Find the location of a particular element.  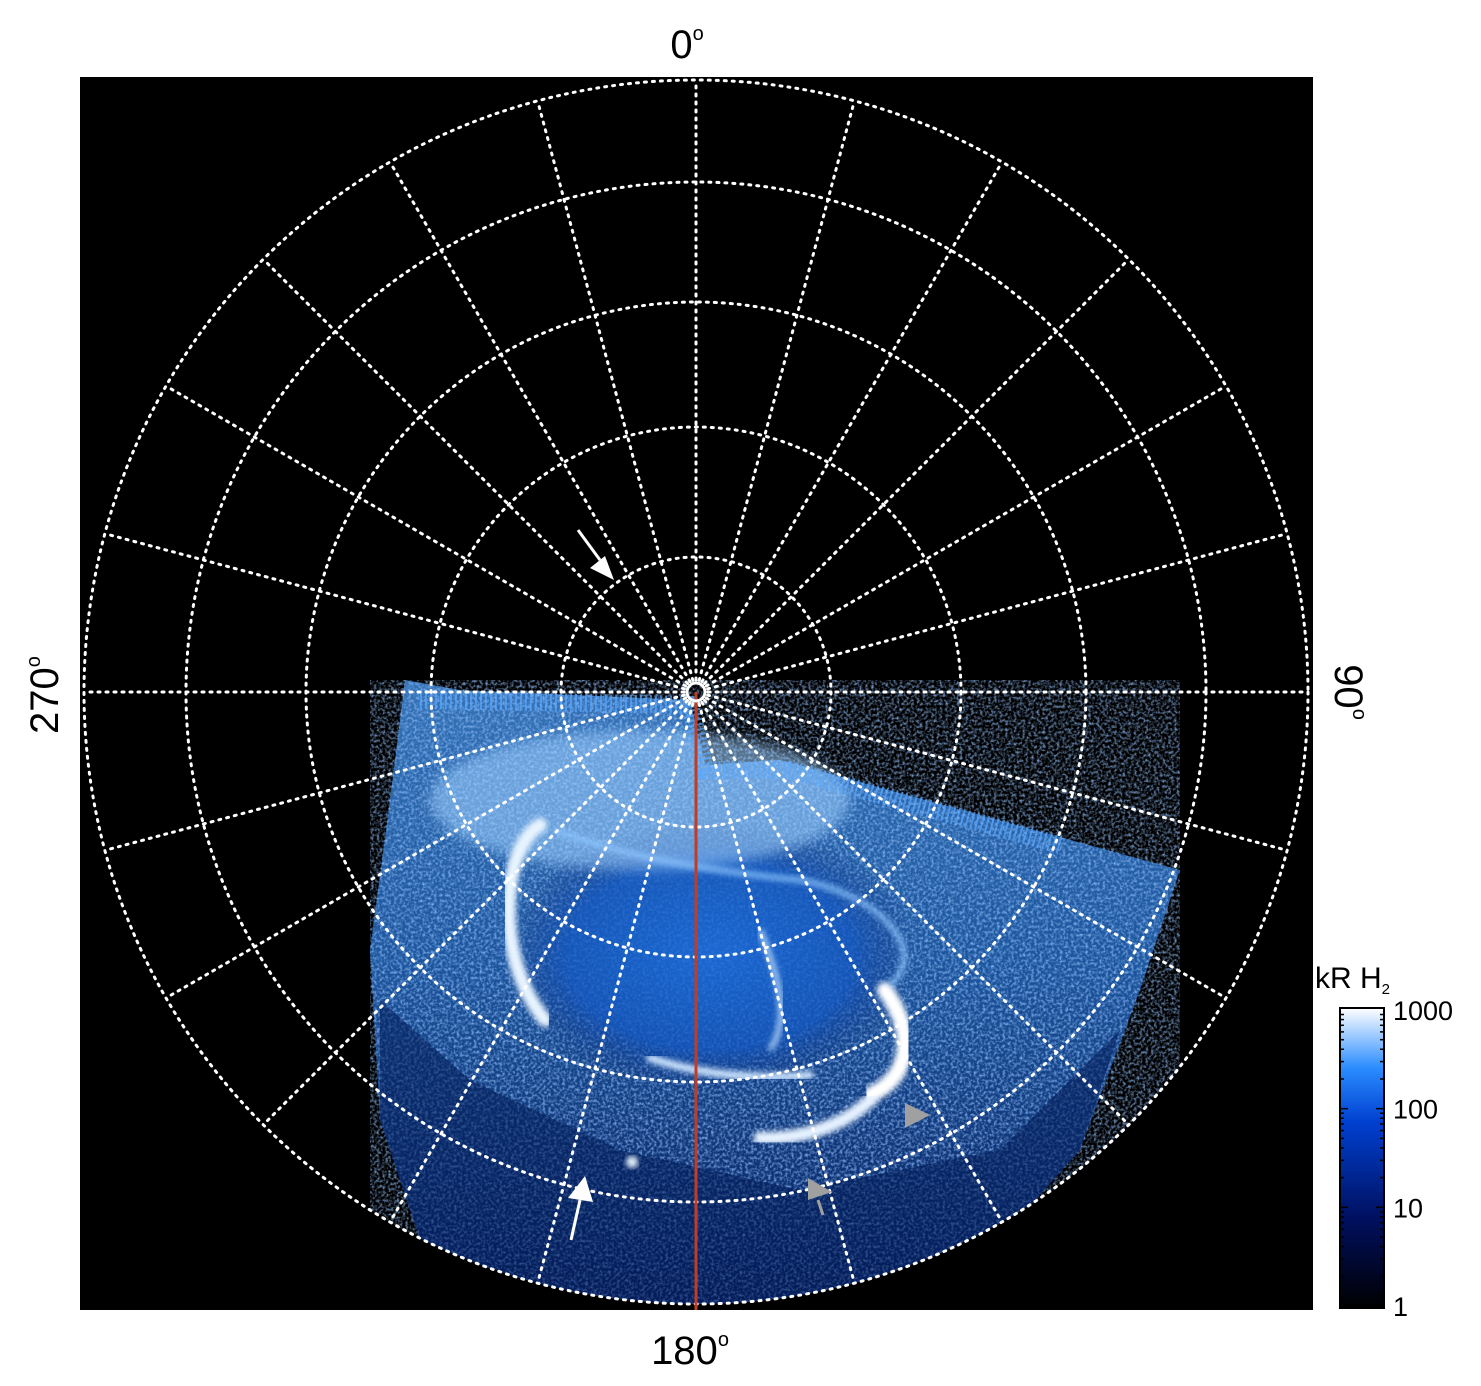

longitude-label-right: 90o is located at coordinates (1348, 692).